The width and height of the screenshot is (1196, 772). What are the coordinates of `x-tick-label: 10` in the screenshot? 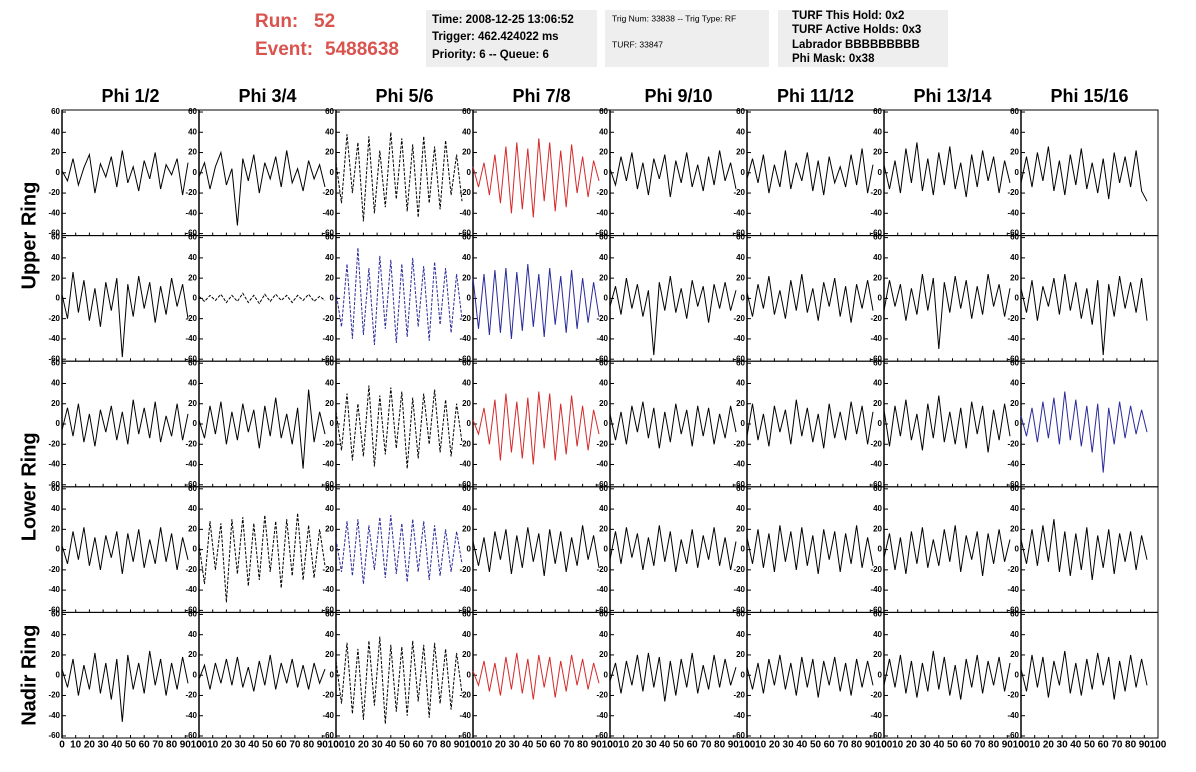 It's located at (213, 745).